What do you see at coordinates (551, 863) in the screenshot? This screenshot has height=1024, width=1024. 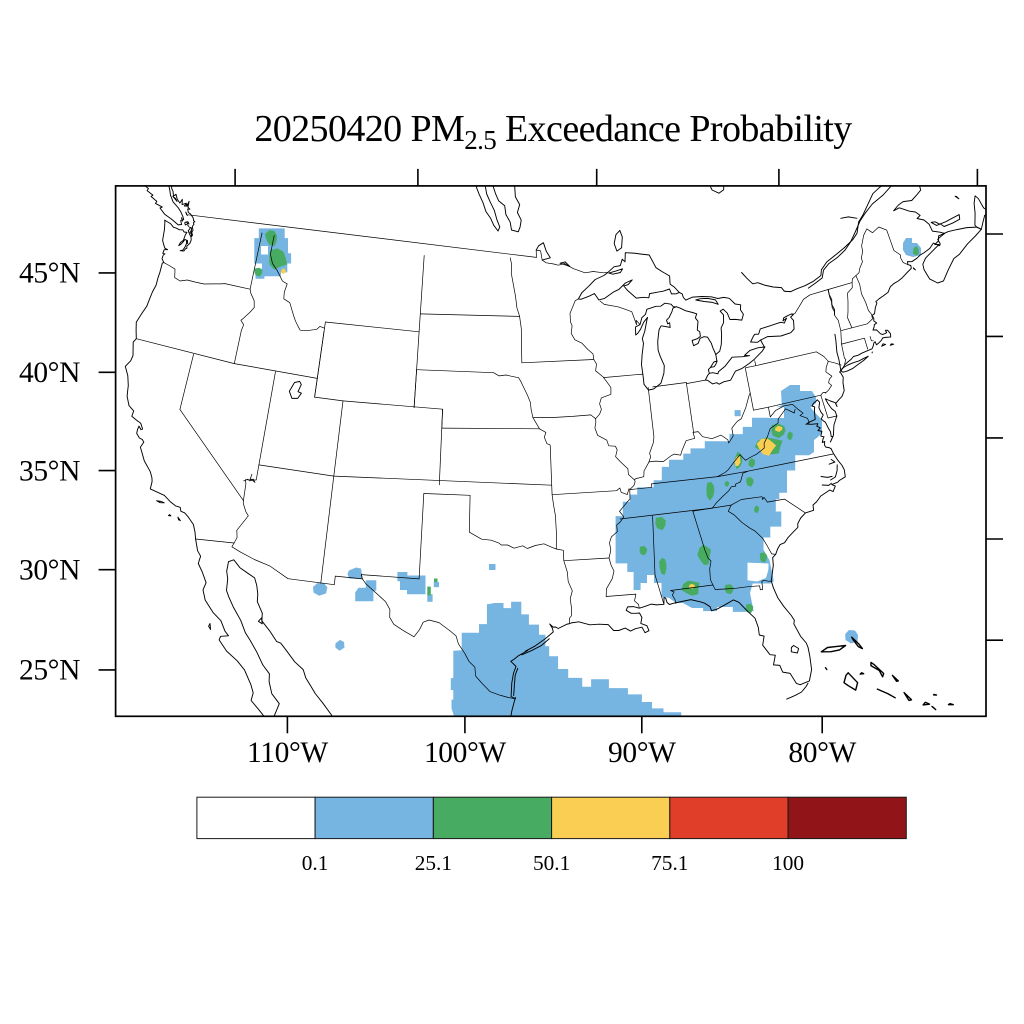 I see `svg-text: 50.1` at bounding box center [551, 863].